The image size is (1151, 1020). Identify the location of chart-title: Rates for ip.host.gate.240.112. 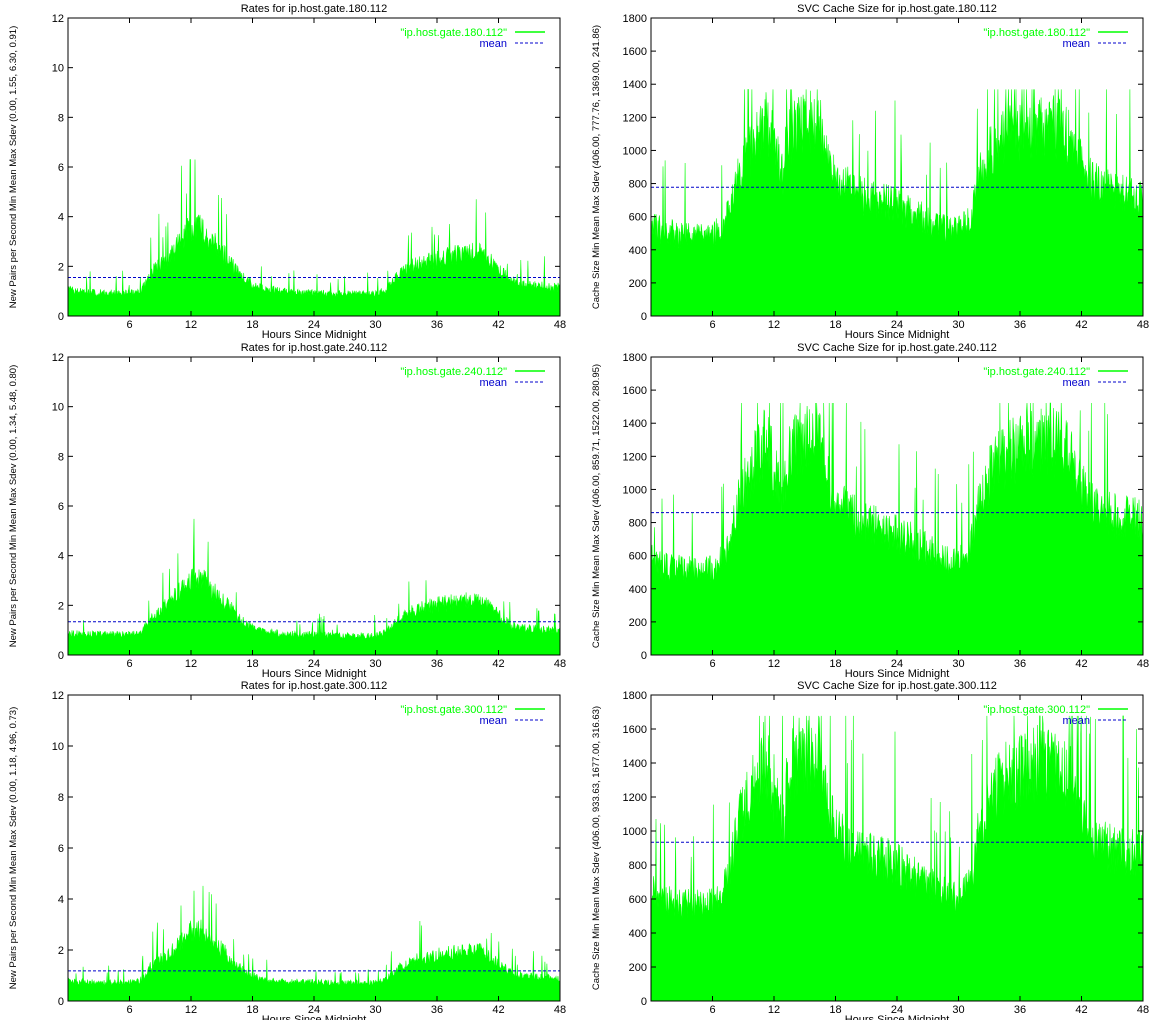
(314, 348).